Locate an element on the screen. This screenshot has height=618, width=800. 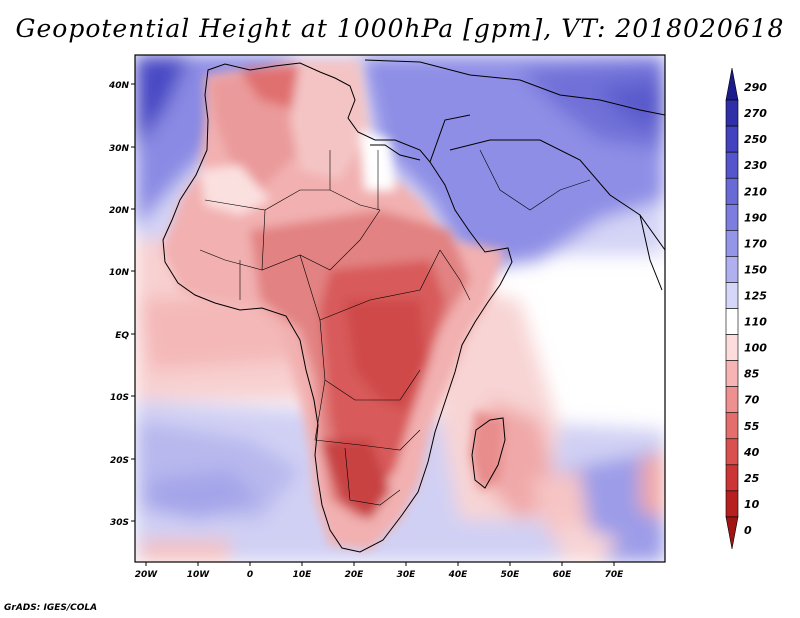
colorbar-label: 70 is located at coordinates (752, 400).